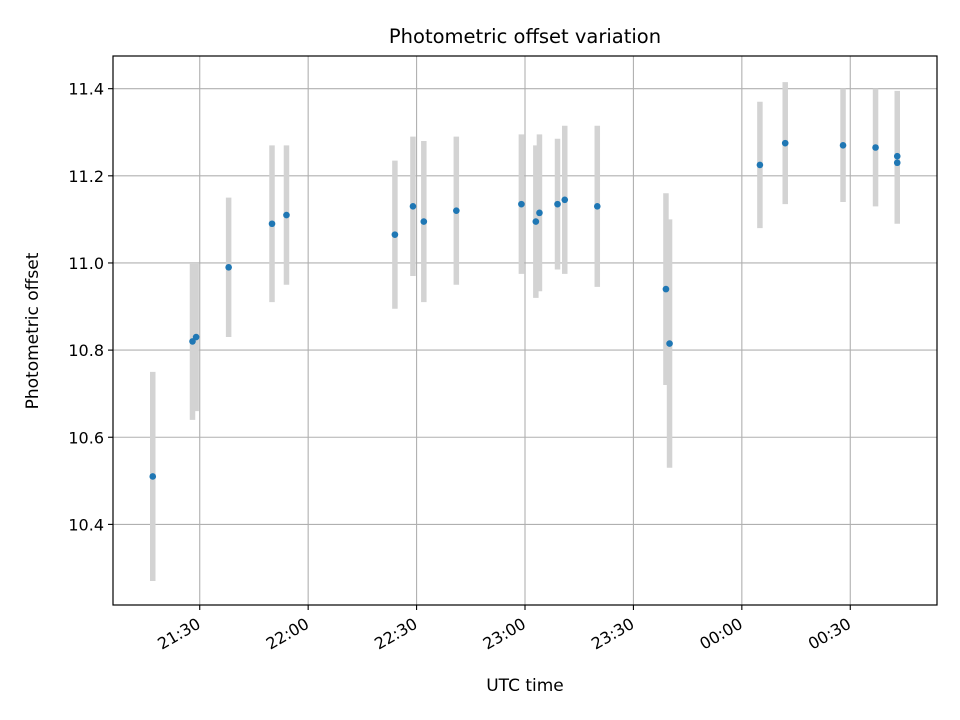 This screenshot has width=960, height=720. I want to click on x-tick-label: 23:00, so click(504, 634).